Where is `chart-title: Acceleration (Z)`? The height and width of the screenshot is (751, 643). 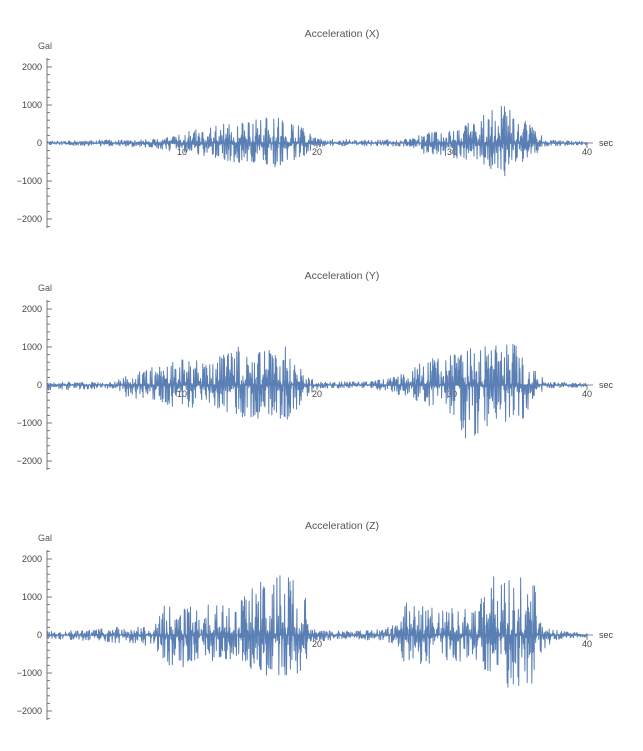
chart-title: Acceleration (Z) is located at coordinates (342, 526).